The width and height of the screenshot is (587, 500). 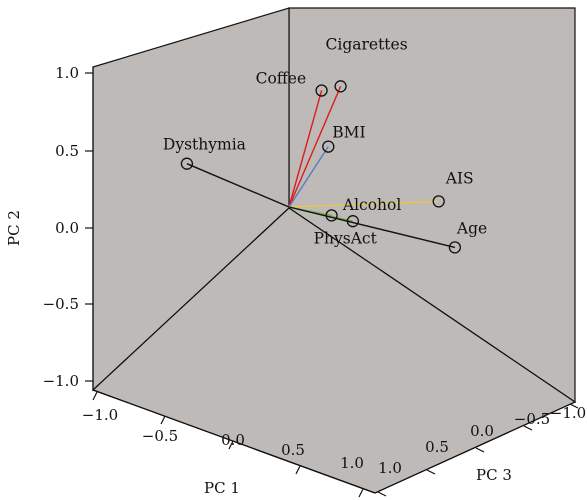 I want to click on y-ticks, so click(x=89, y=227).